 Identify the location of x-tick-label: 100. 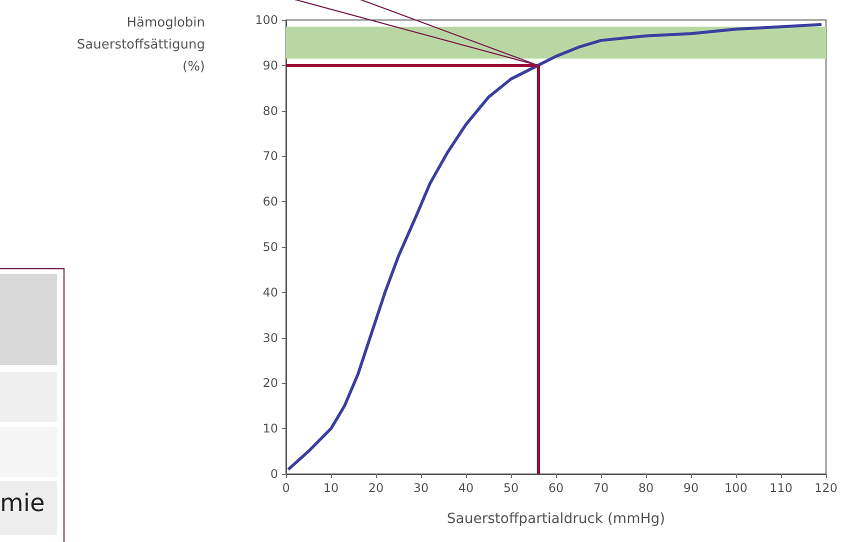
(736, 488).